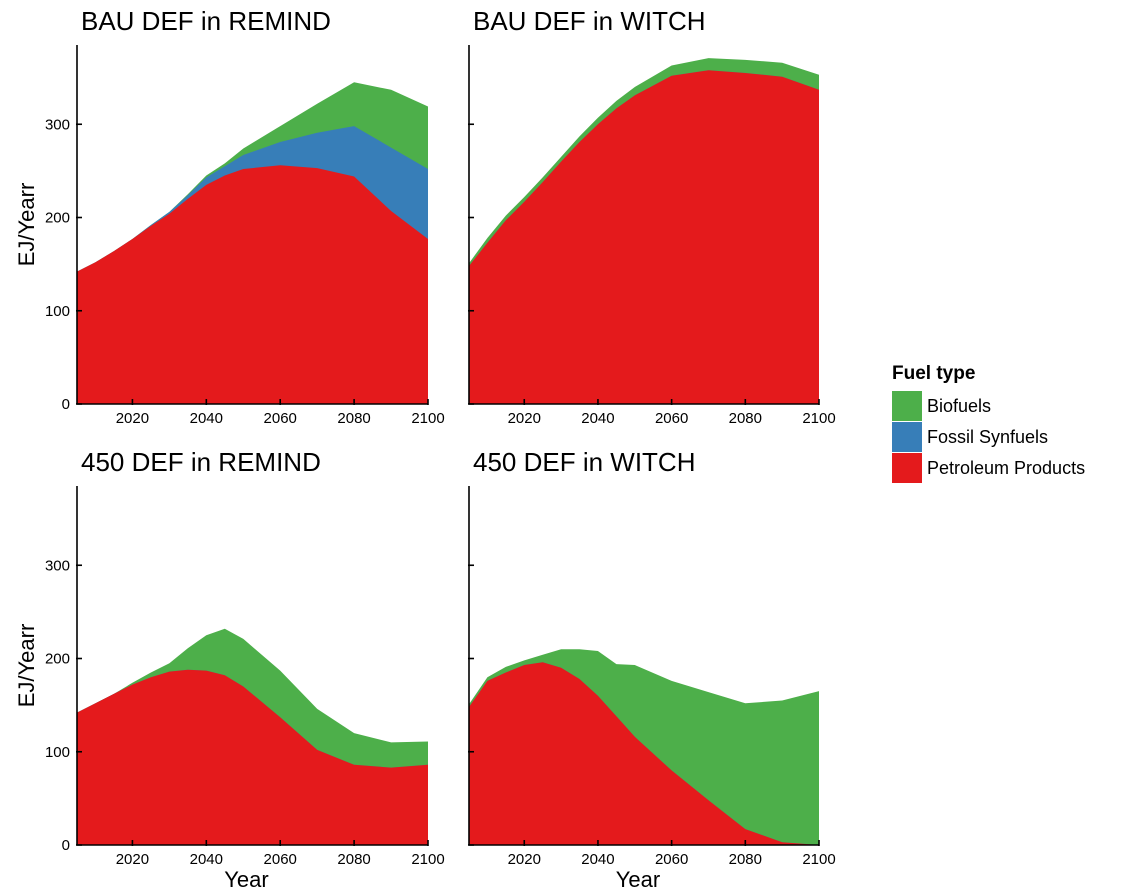 This screenshot has width=1133, height=894. I want to click on legend-swatch-fossil-synfuels, so click(907, 437).